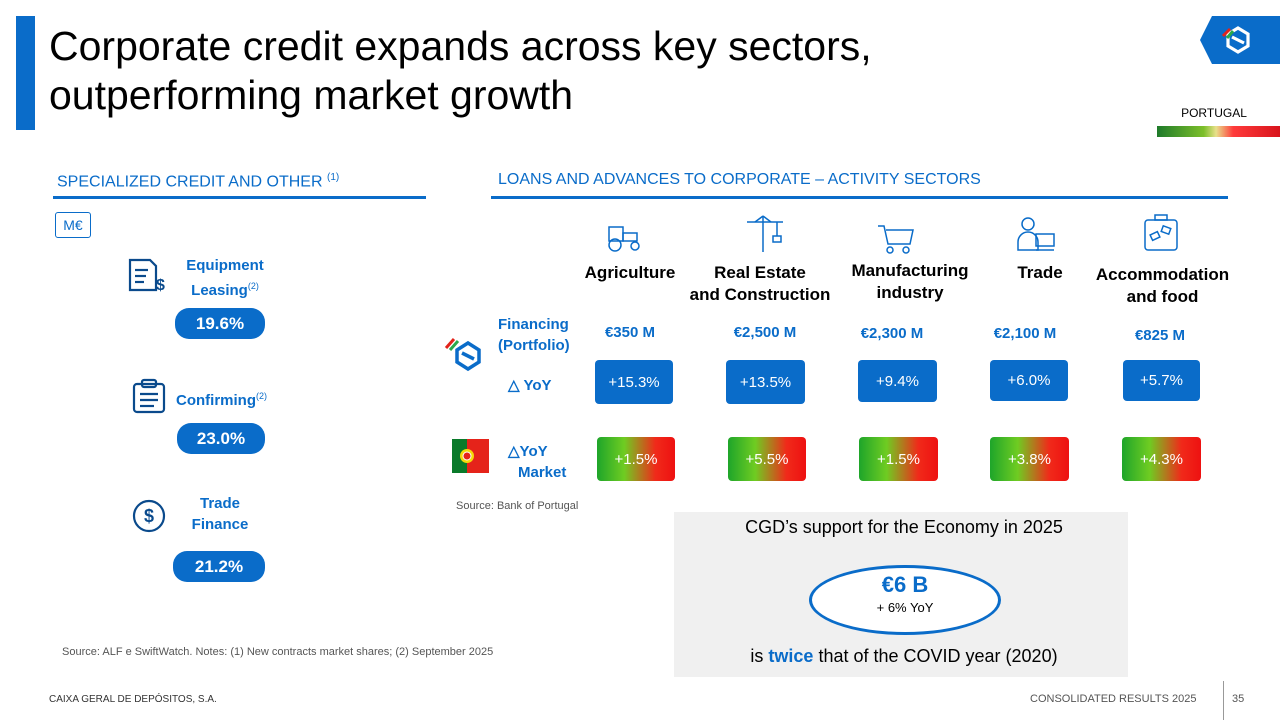 The width and height of the screenshot is (1280, 720). I want to click on confirming-value: 23.0%, so click(221, 438).